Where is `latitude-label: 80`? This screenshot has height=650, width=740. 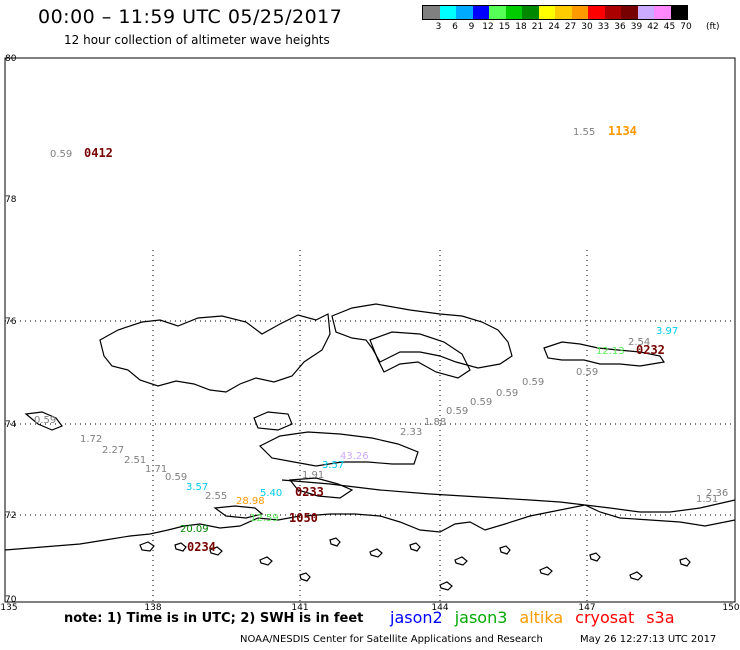
latitude-label: 80 is located at coordinates (11, 59).